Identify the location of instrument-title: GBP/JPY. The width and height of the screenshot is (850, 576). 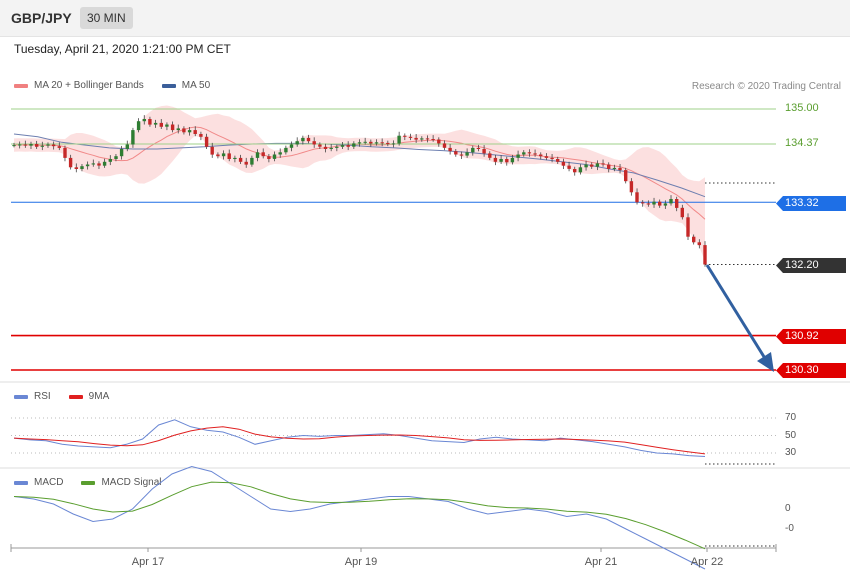
(41, 18).